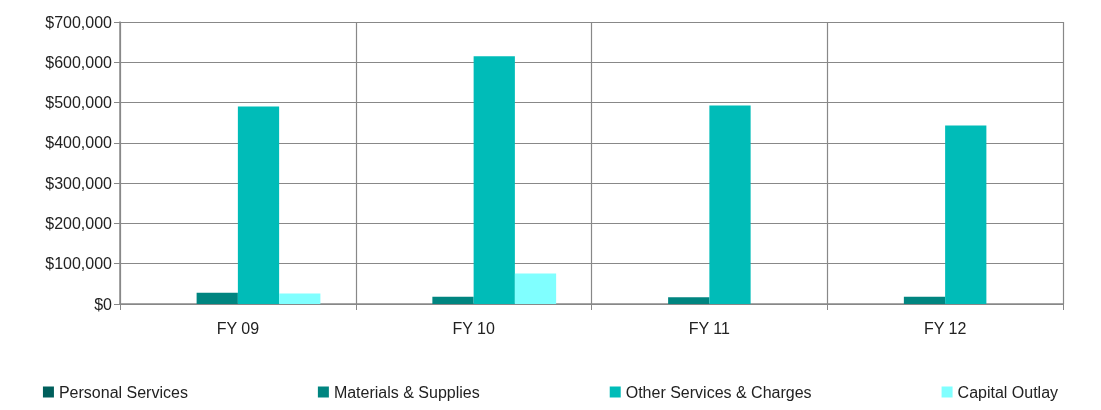 The width and height of the screenshot is (1101, 410). Describe the element at coordinates (79, 62) in the screenshot. I see `y-tick-label: $600,000` at that location.